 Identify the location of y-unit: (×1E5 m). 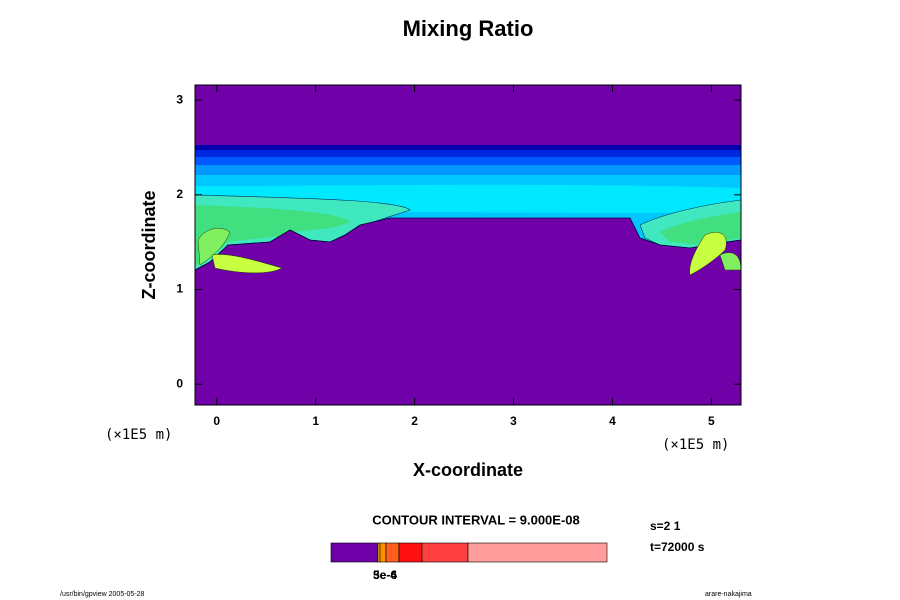
(138, 435).